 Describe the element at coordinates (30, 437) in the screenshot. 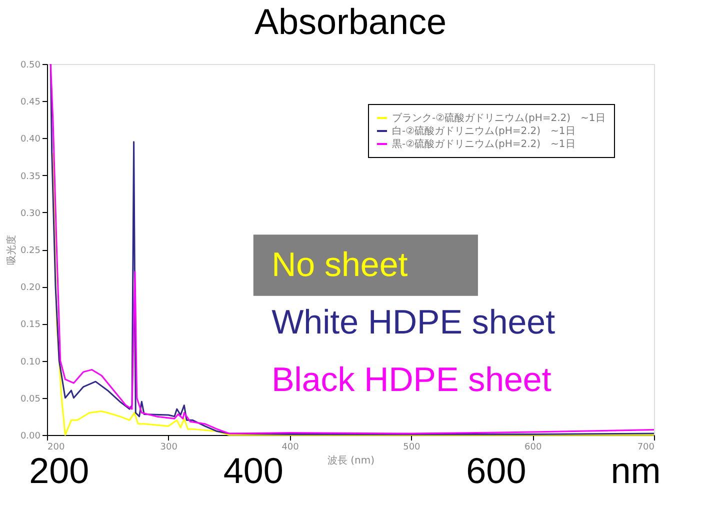

I see `y-tick-label: 0.00` at that location.